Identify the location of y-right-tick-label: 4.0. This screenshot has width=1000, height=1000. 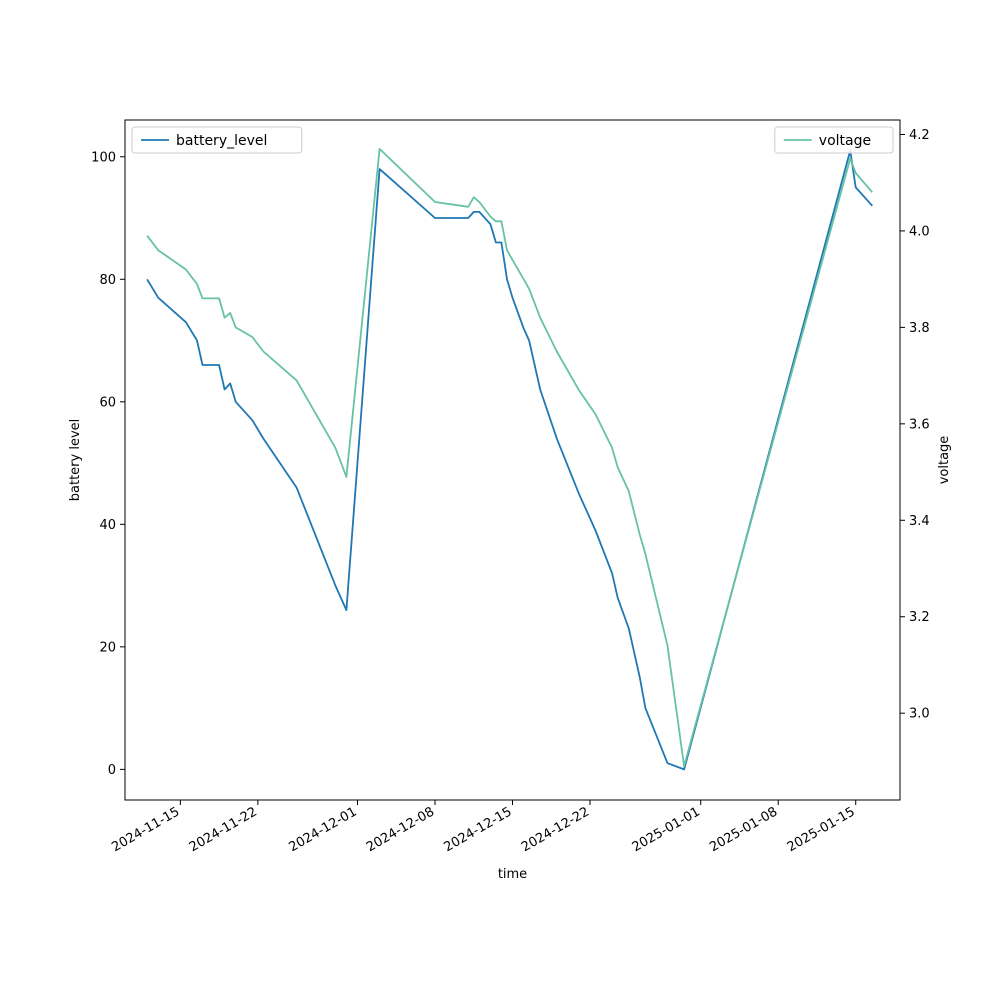
(919, 231).